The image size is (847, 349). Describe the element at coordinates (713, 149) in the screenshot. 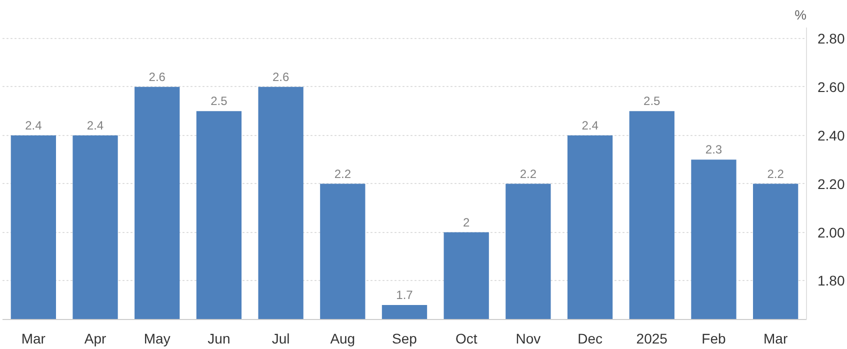

I see `data-label: 2.3` at that location.